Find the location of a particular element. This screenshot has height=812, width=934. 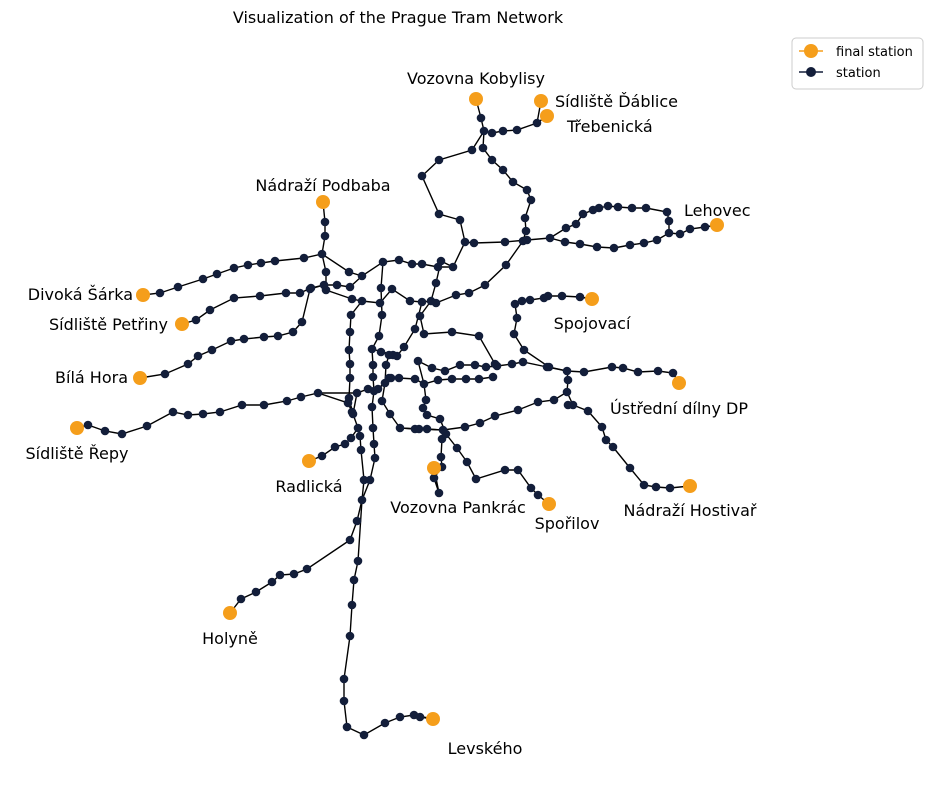

final-station-label: Lehovec is located at coordinates (717, 210).